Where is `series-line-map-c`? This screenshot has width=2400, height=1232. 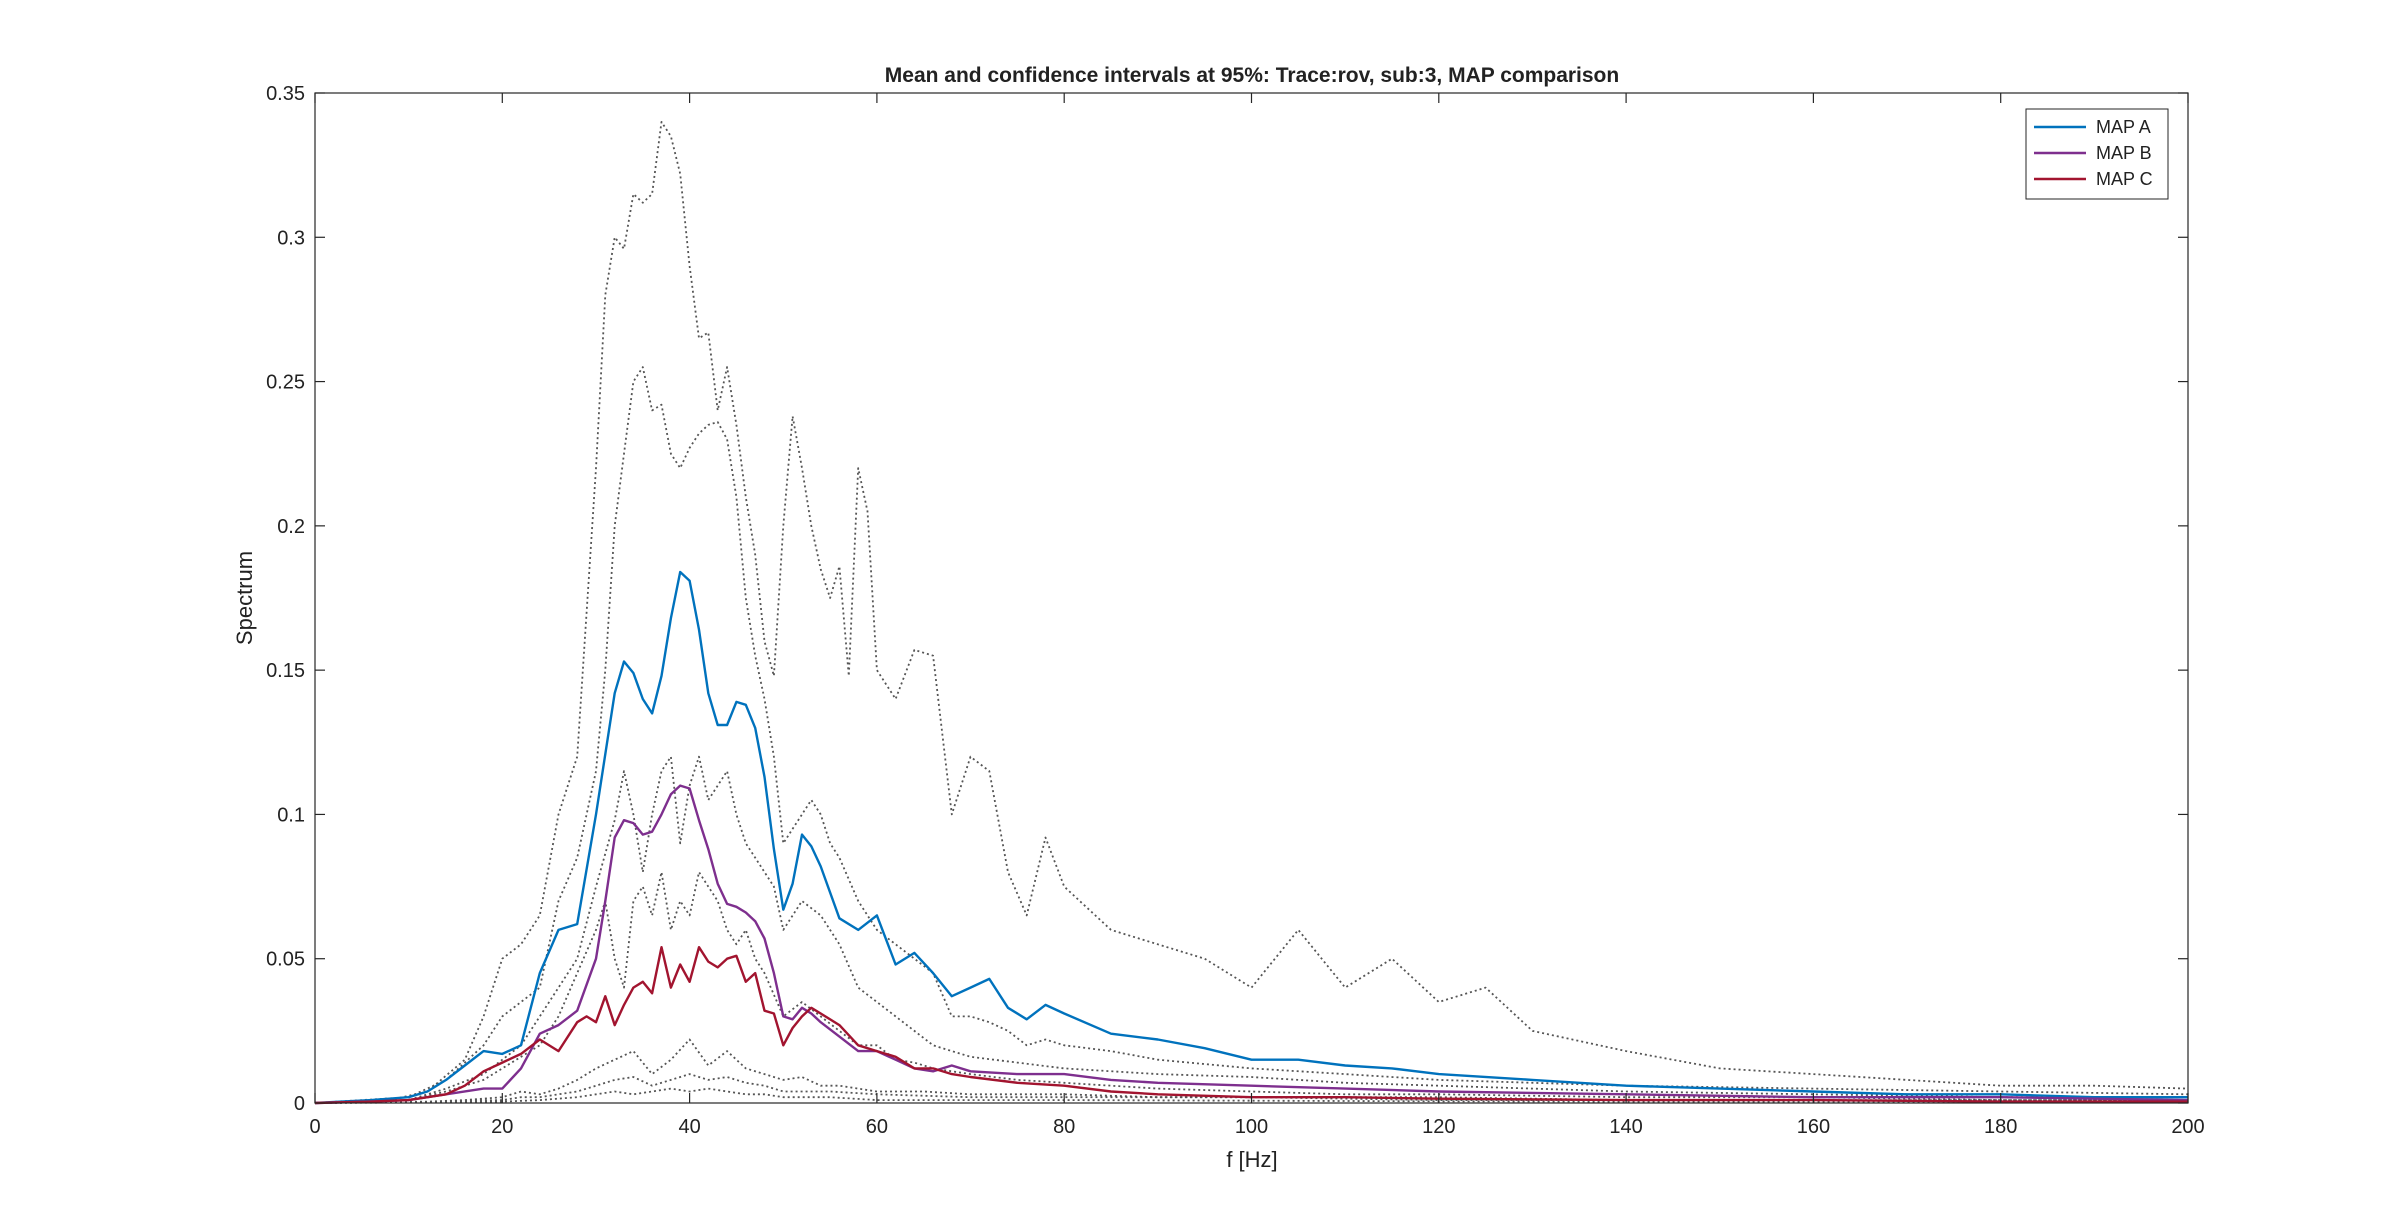
series-line-map-c is located at coordinates (1251, 1025).